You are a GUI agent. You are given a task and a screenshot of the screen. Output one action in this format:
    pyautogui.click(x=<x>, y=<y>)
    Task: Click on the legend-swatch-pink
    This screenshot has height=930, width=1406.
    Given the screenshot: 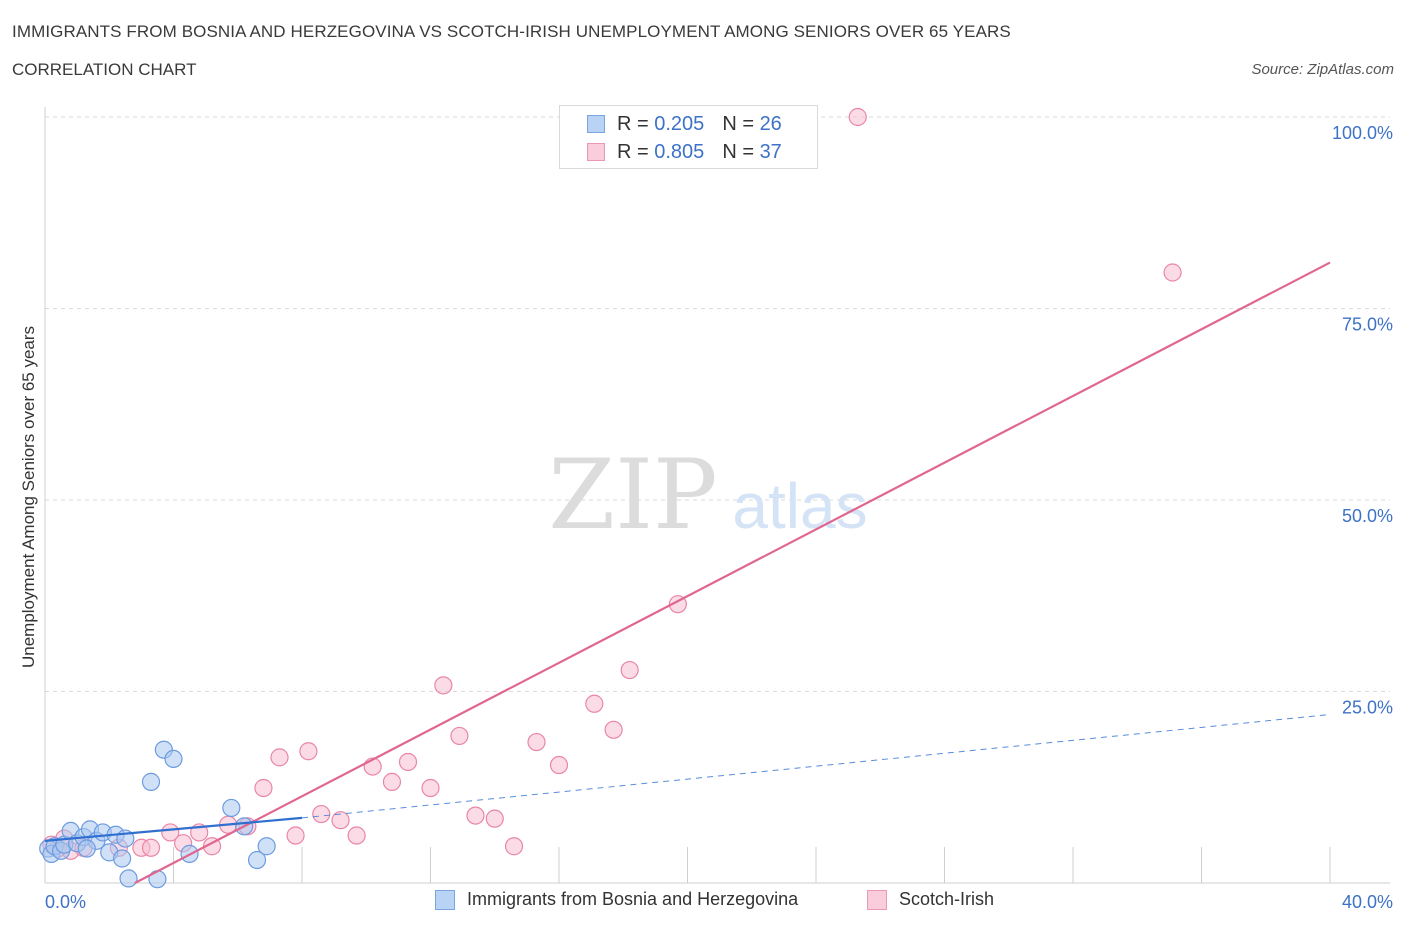 What is the action you would take?
    pyautogui.click(x=877, y=899)
    